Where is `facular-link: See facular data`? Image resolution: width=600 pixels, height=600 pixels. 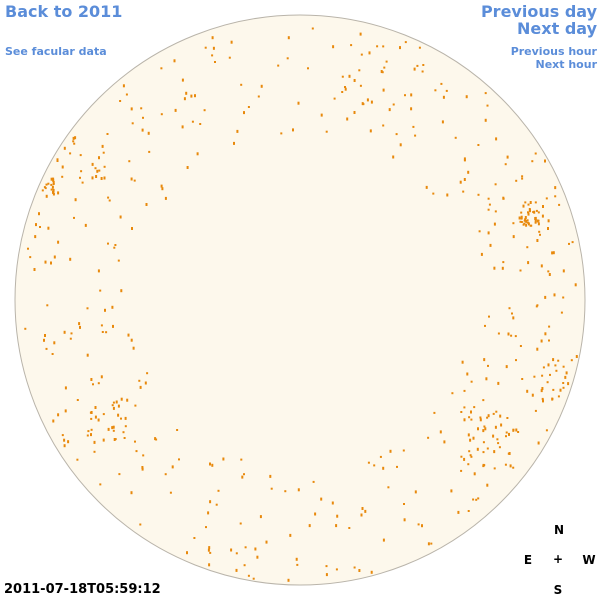
facular-link: See facular data is located at coordinates (56, 51).